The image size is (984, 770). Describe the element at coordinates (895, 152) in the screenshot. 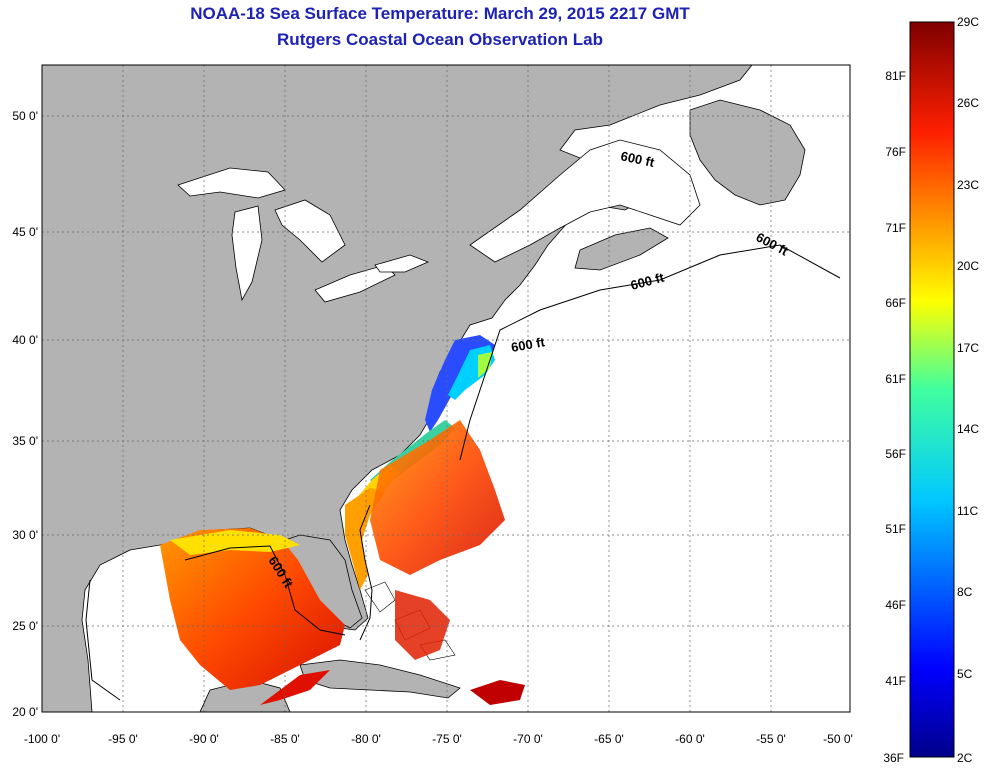

I see `colorbar-f-label: 76F` at that location.